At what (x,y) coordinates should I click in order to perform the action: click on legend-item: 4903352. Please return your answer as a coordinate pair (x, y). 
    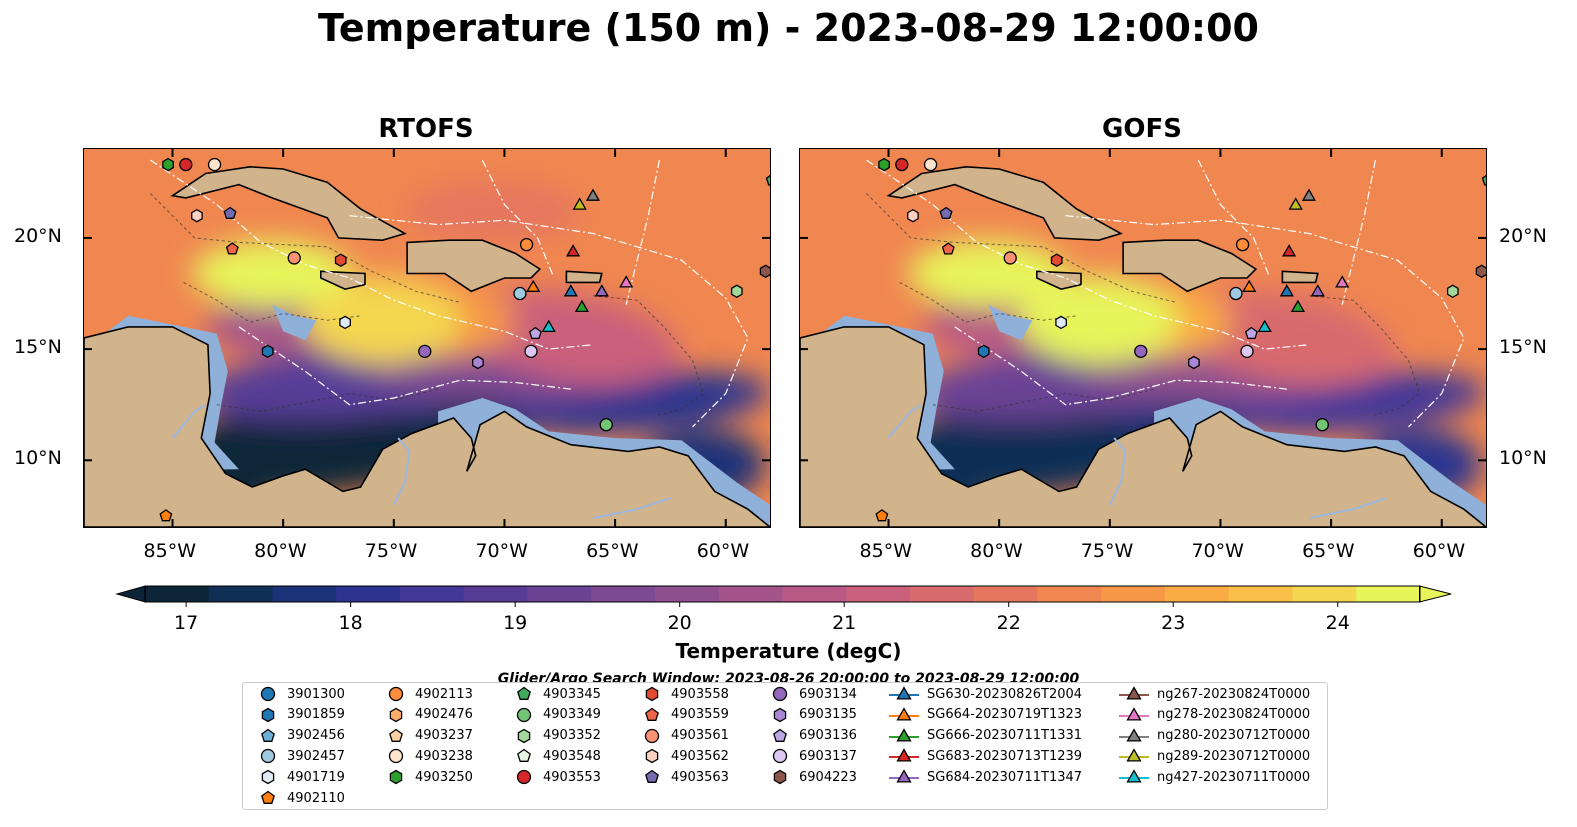
    Looking at the image, I should click on (557, 736).